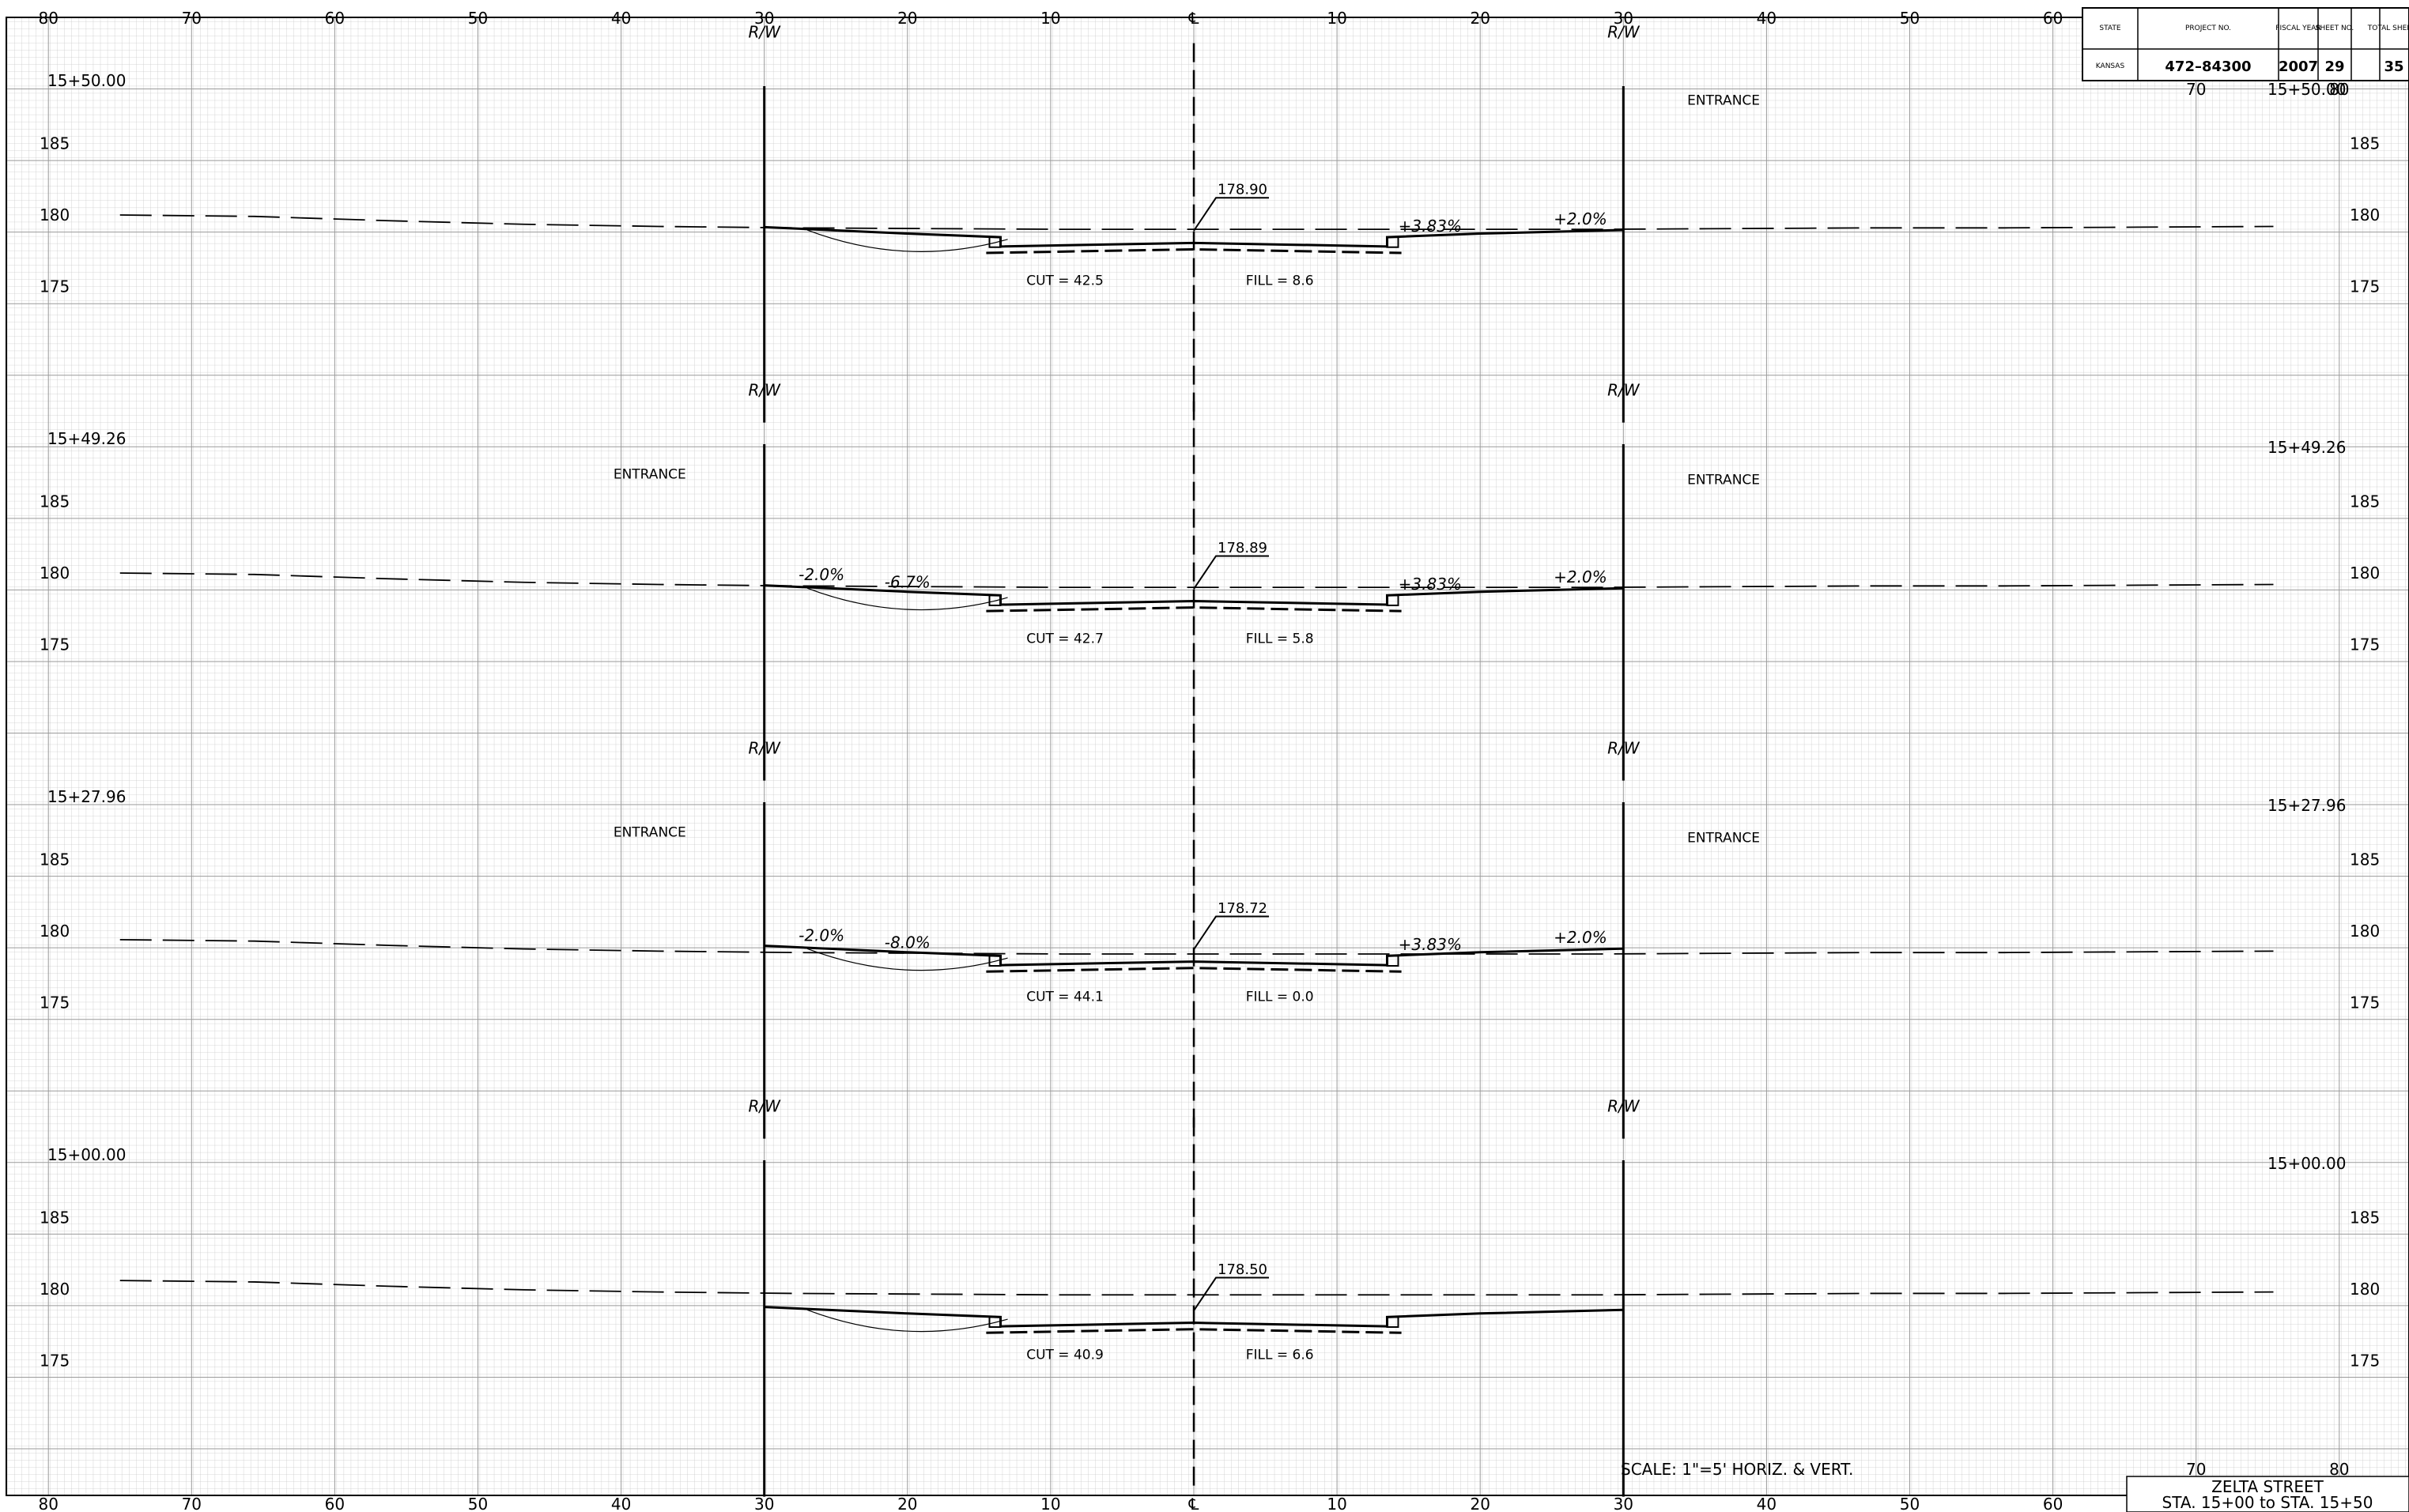 The width and height of the screenshot is (2409, 1512). What do you see at coordinates (2335, 28) in the screenshot?
I see `tb-header-sheet: SHEET NO.` at bounding box center [2335, 28].